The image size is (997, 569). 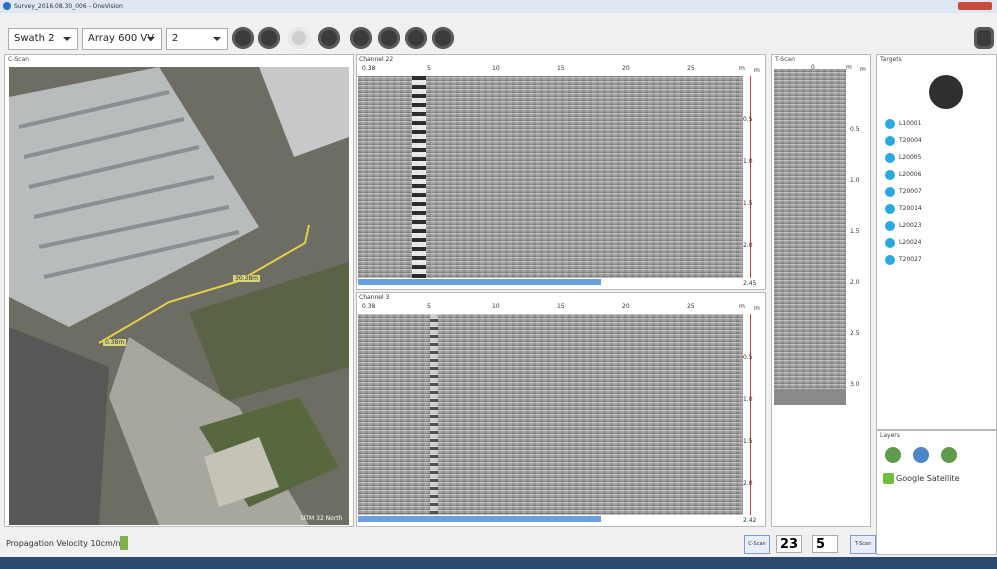 I want to click on map-marker-label: 30.38m, so click(x=247, y=278).